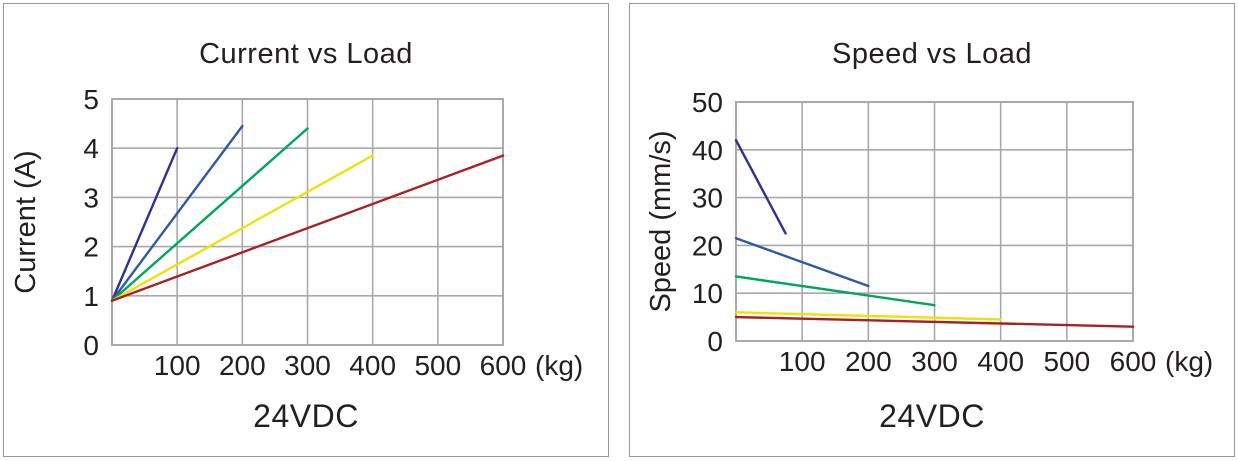 The image size is (1238, 461). I want to click on y-tick-label: 30, so click(707, 198).